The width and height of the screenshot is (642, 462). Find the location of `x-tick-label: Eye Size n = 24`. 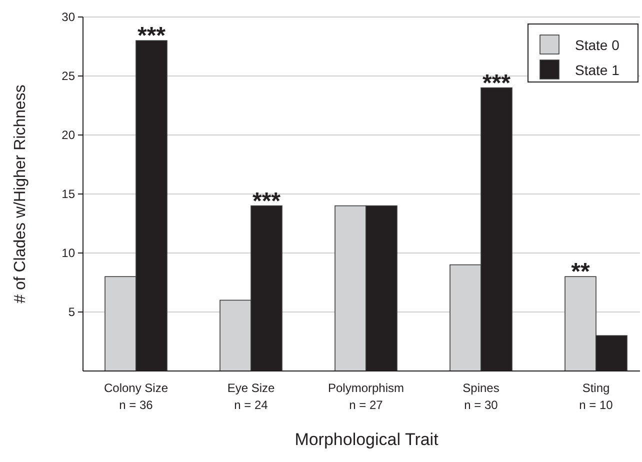

x-tick-label: Eye Size n = 24 is located at coordinates (251, 396).